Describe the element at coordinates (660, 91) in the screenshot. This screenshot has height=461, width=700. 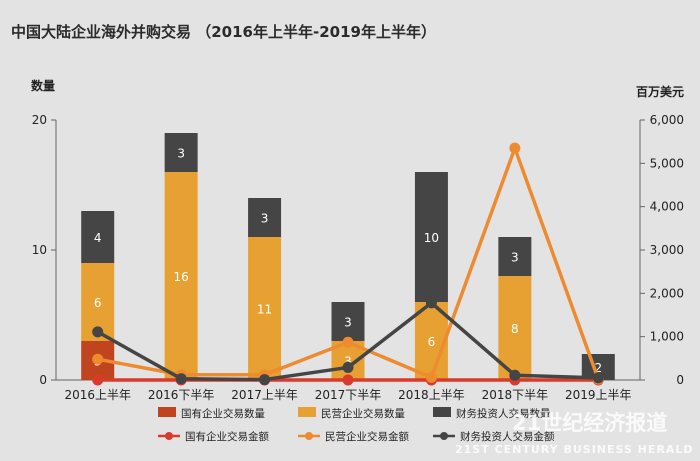
I see `y2-axis-title: 百万美元` at that location.